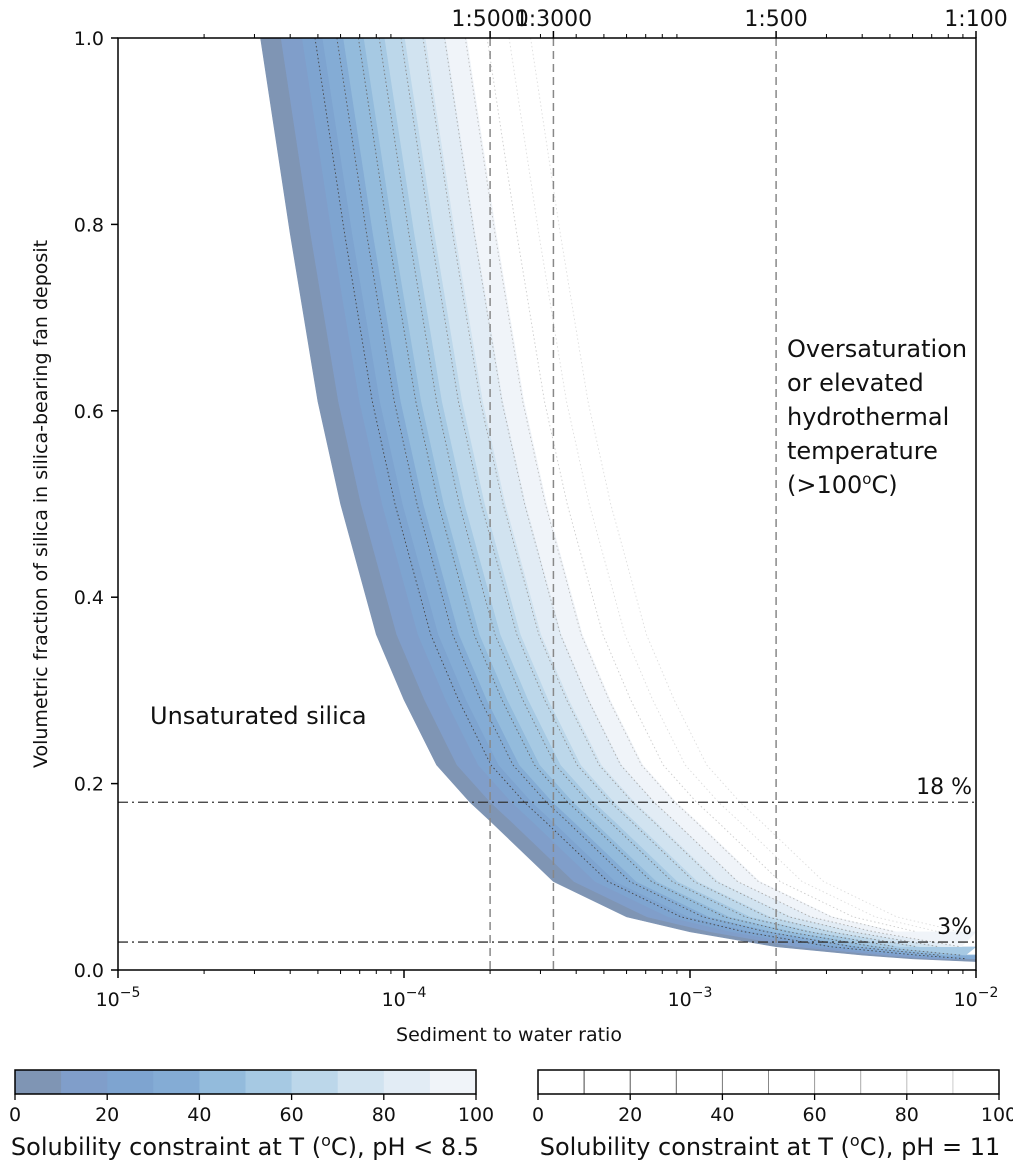 This screenshot has width=1013, height=1163. Describe the element at coordinates (489, 19) in the screenshot. I see `top-ratio-label-0: 1:5000` at that location.